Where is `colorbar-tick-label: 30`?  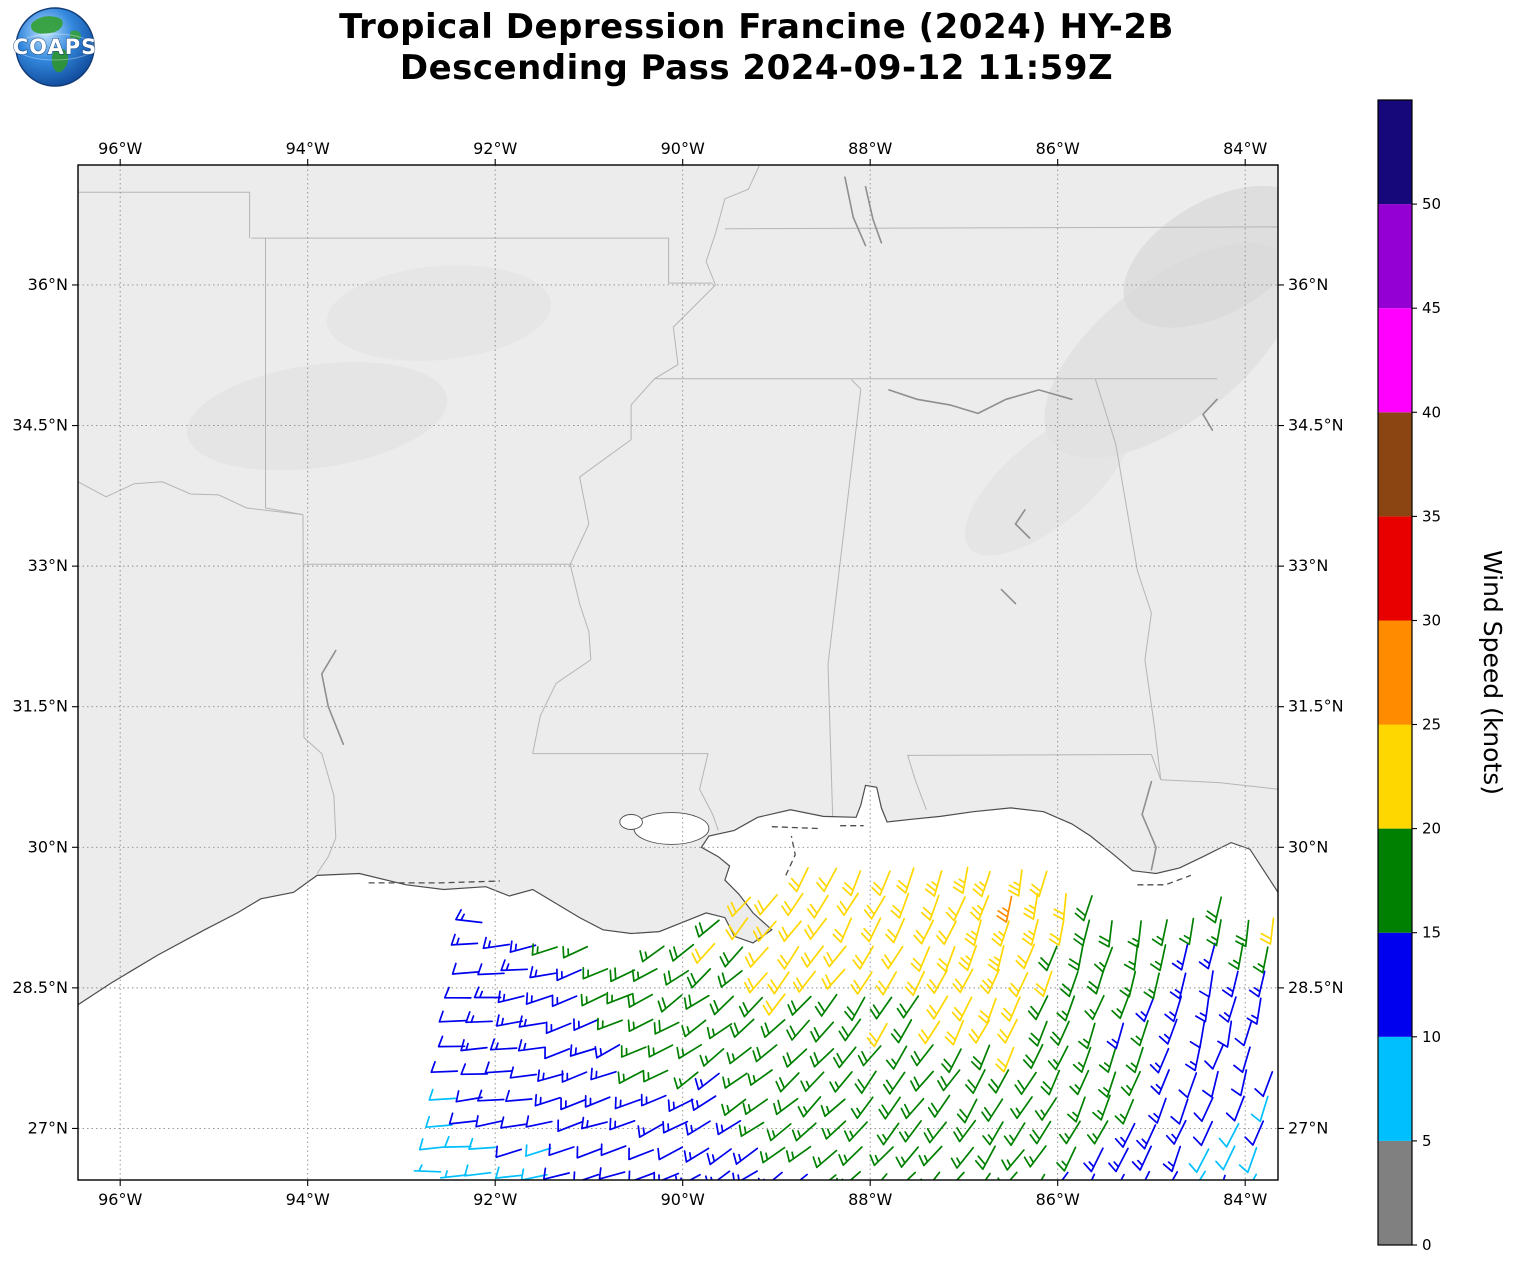 colorbar-tick-label: 30 is located at coordinates (1431, 621).